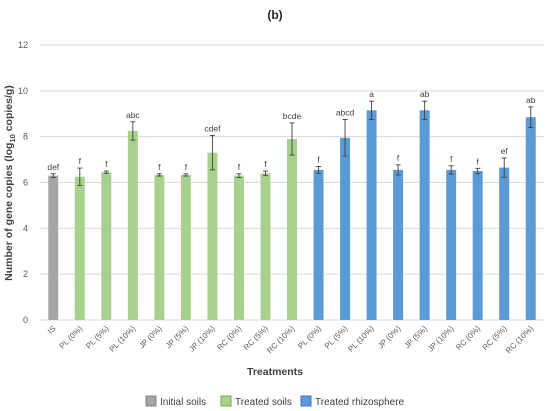 The height and width of the screenshot is (411, 550). Describe the element at coordinates (52, 330) in the screenshot. I see `x-tick-label: IS` at that location.